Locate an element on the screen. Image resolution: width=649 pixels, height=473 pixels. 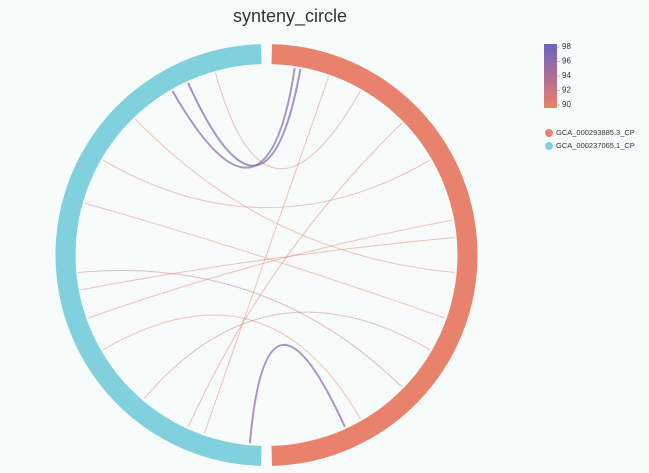
scale-tick-label: 98 is located at coordinates (566, 46).